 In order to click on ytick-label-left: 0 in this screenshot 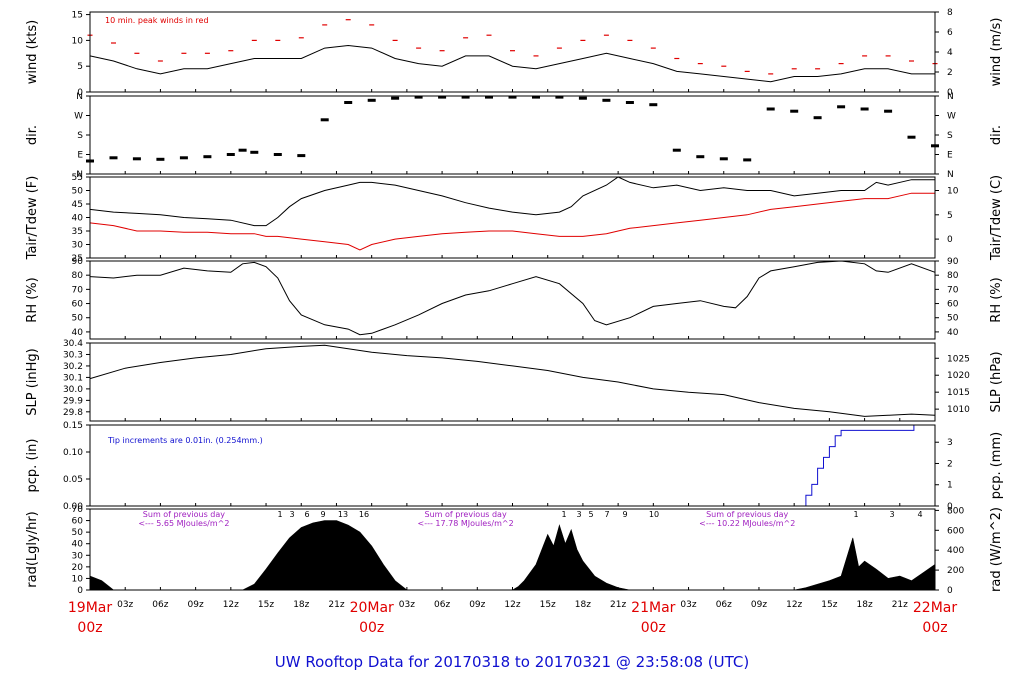, I will do `click(80, 93)`.